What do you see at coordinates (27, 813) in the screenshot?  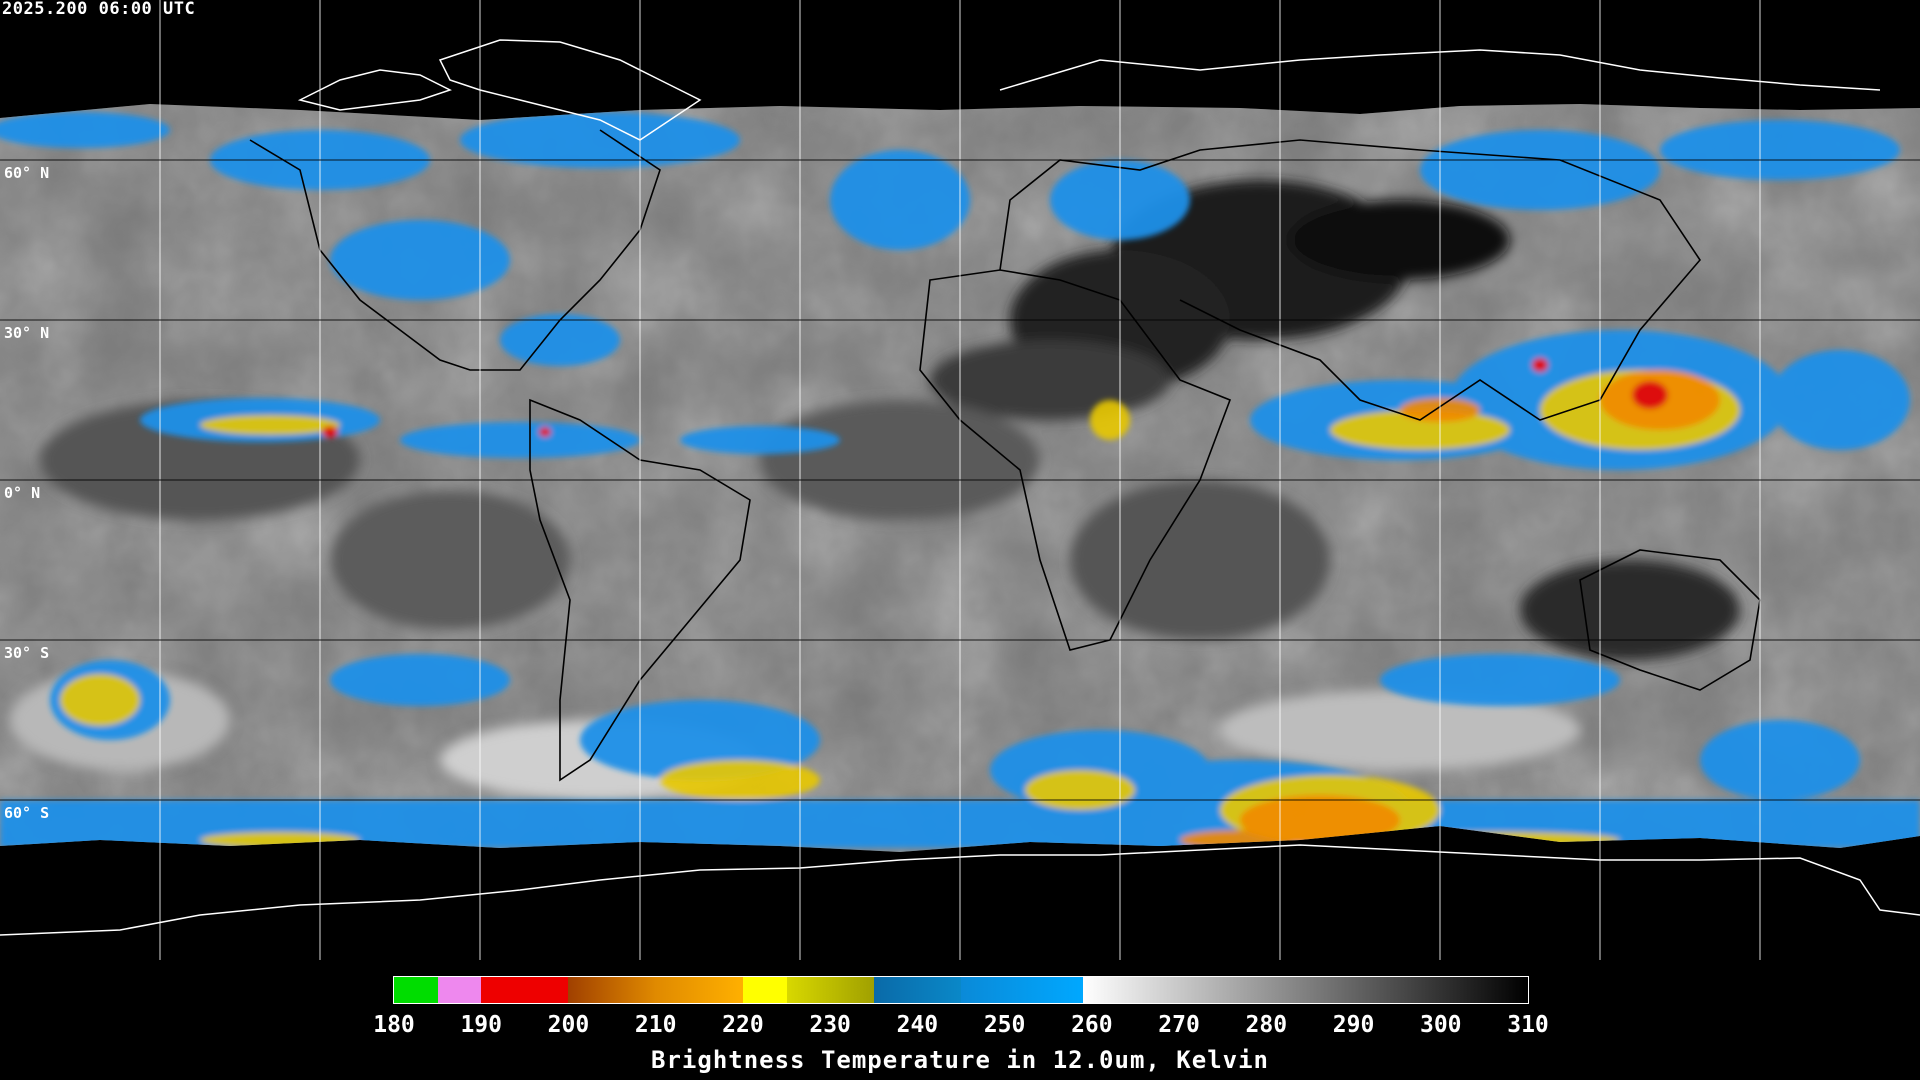 I see `lat-label-60s: 60° S` at bounding box center [27, 813].